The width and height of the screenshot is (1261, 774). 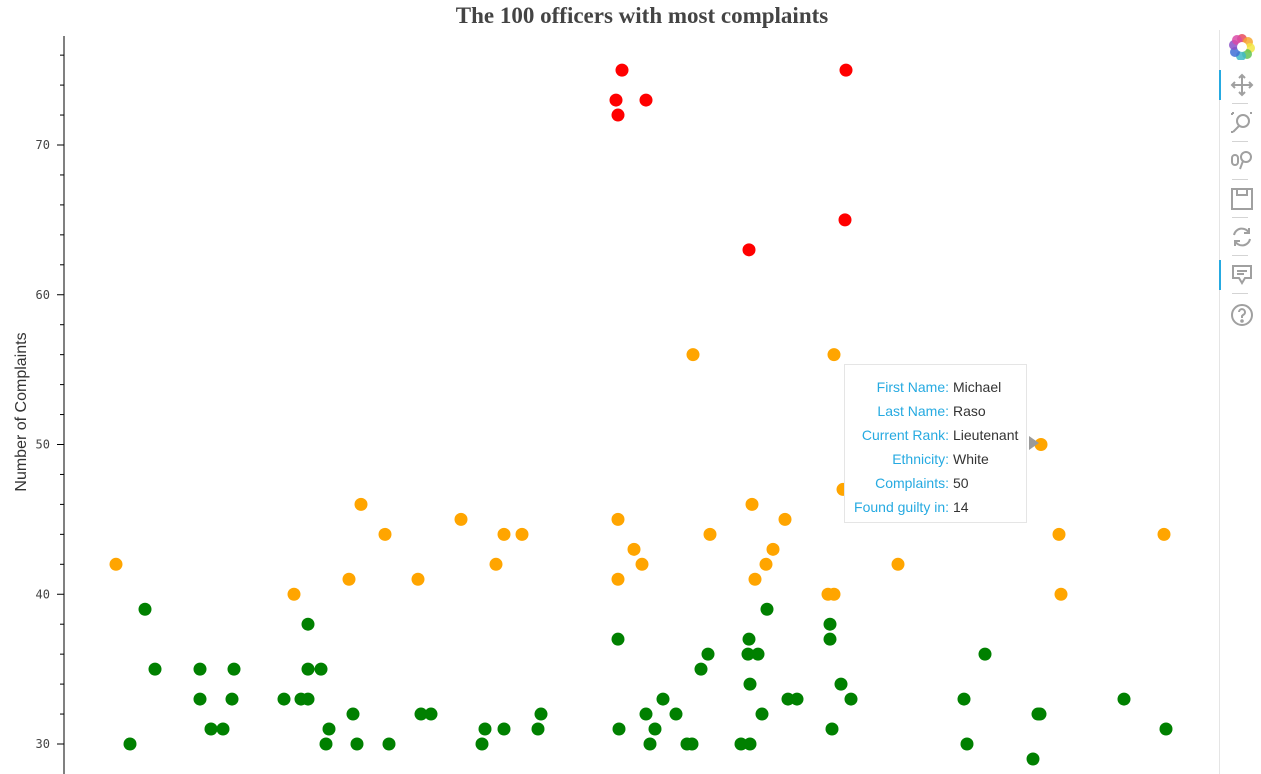 What do you see at coordinates (1239, 275) in the screenshot?
I see `hover-icon` at bounding box center [1239, 275].